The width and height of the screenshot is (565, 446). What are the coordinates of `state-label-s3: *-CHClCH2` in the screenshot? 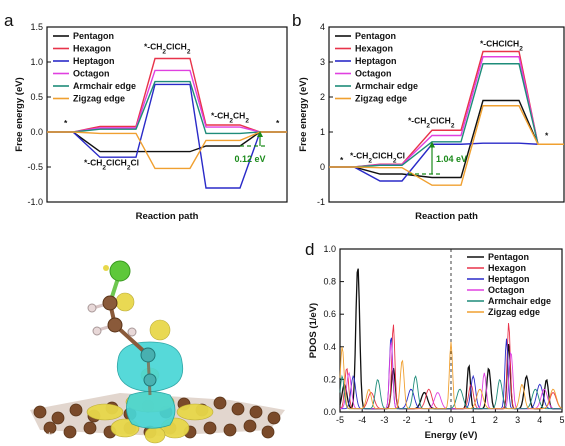 It's located at (501, 45).